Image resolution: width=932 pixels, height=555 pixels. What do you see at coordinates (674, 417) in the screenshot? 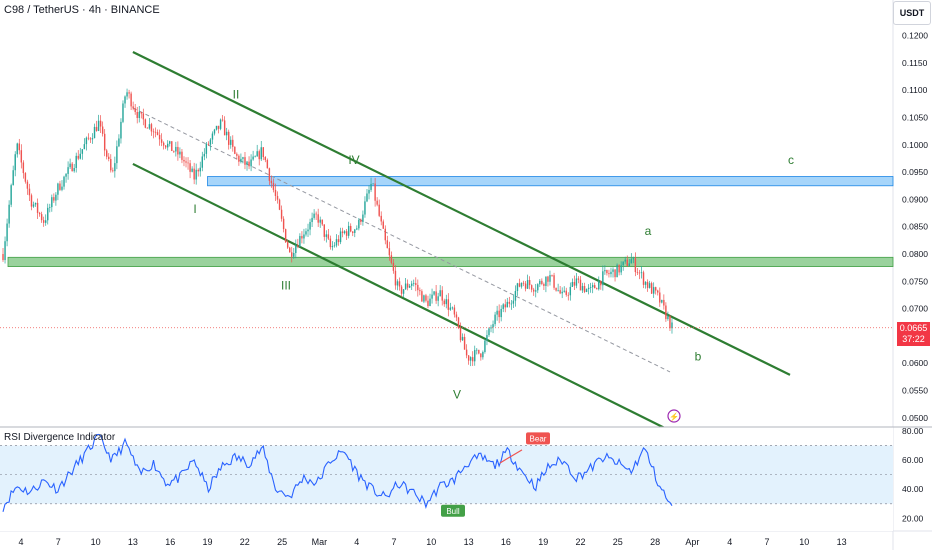
I see `lightning-icon: ⚡` at bounding box center [674, 417].